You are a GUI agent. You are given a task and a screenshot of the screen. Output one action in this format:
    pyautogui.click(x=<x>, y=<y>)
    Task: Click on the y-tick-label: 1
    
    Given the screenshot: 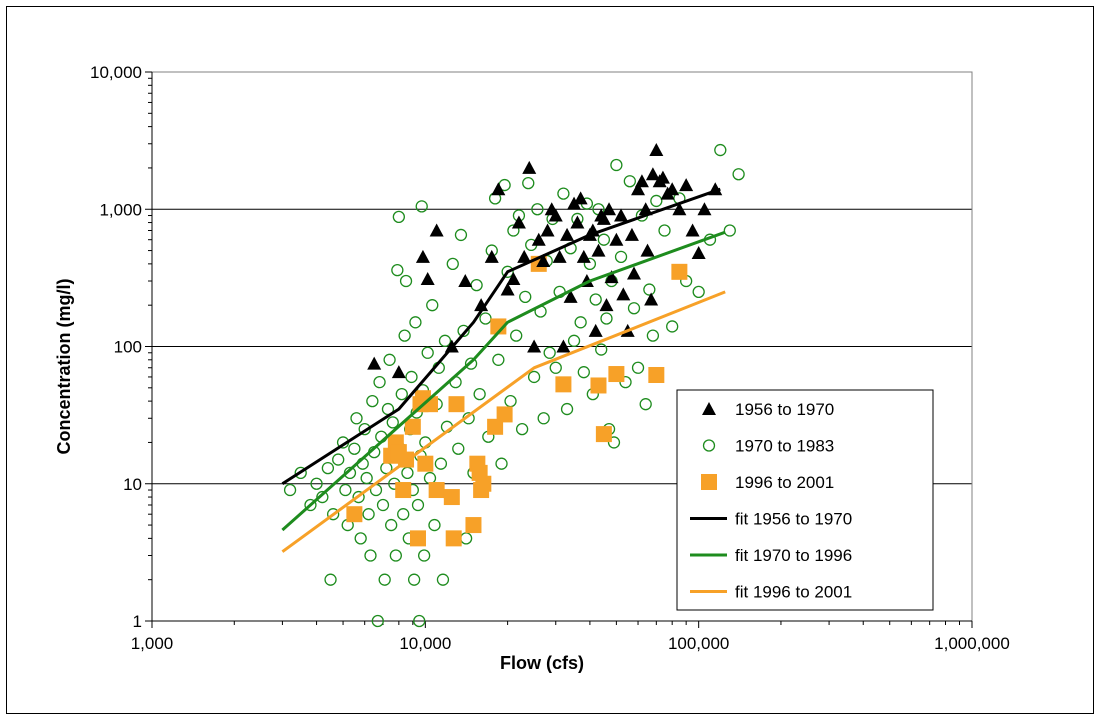 What is the action you would take?
    pyautogui.click(x=137, y=621)
    